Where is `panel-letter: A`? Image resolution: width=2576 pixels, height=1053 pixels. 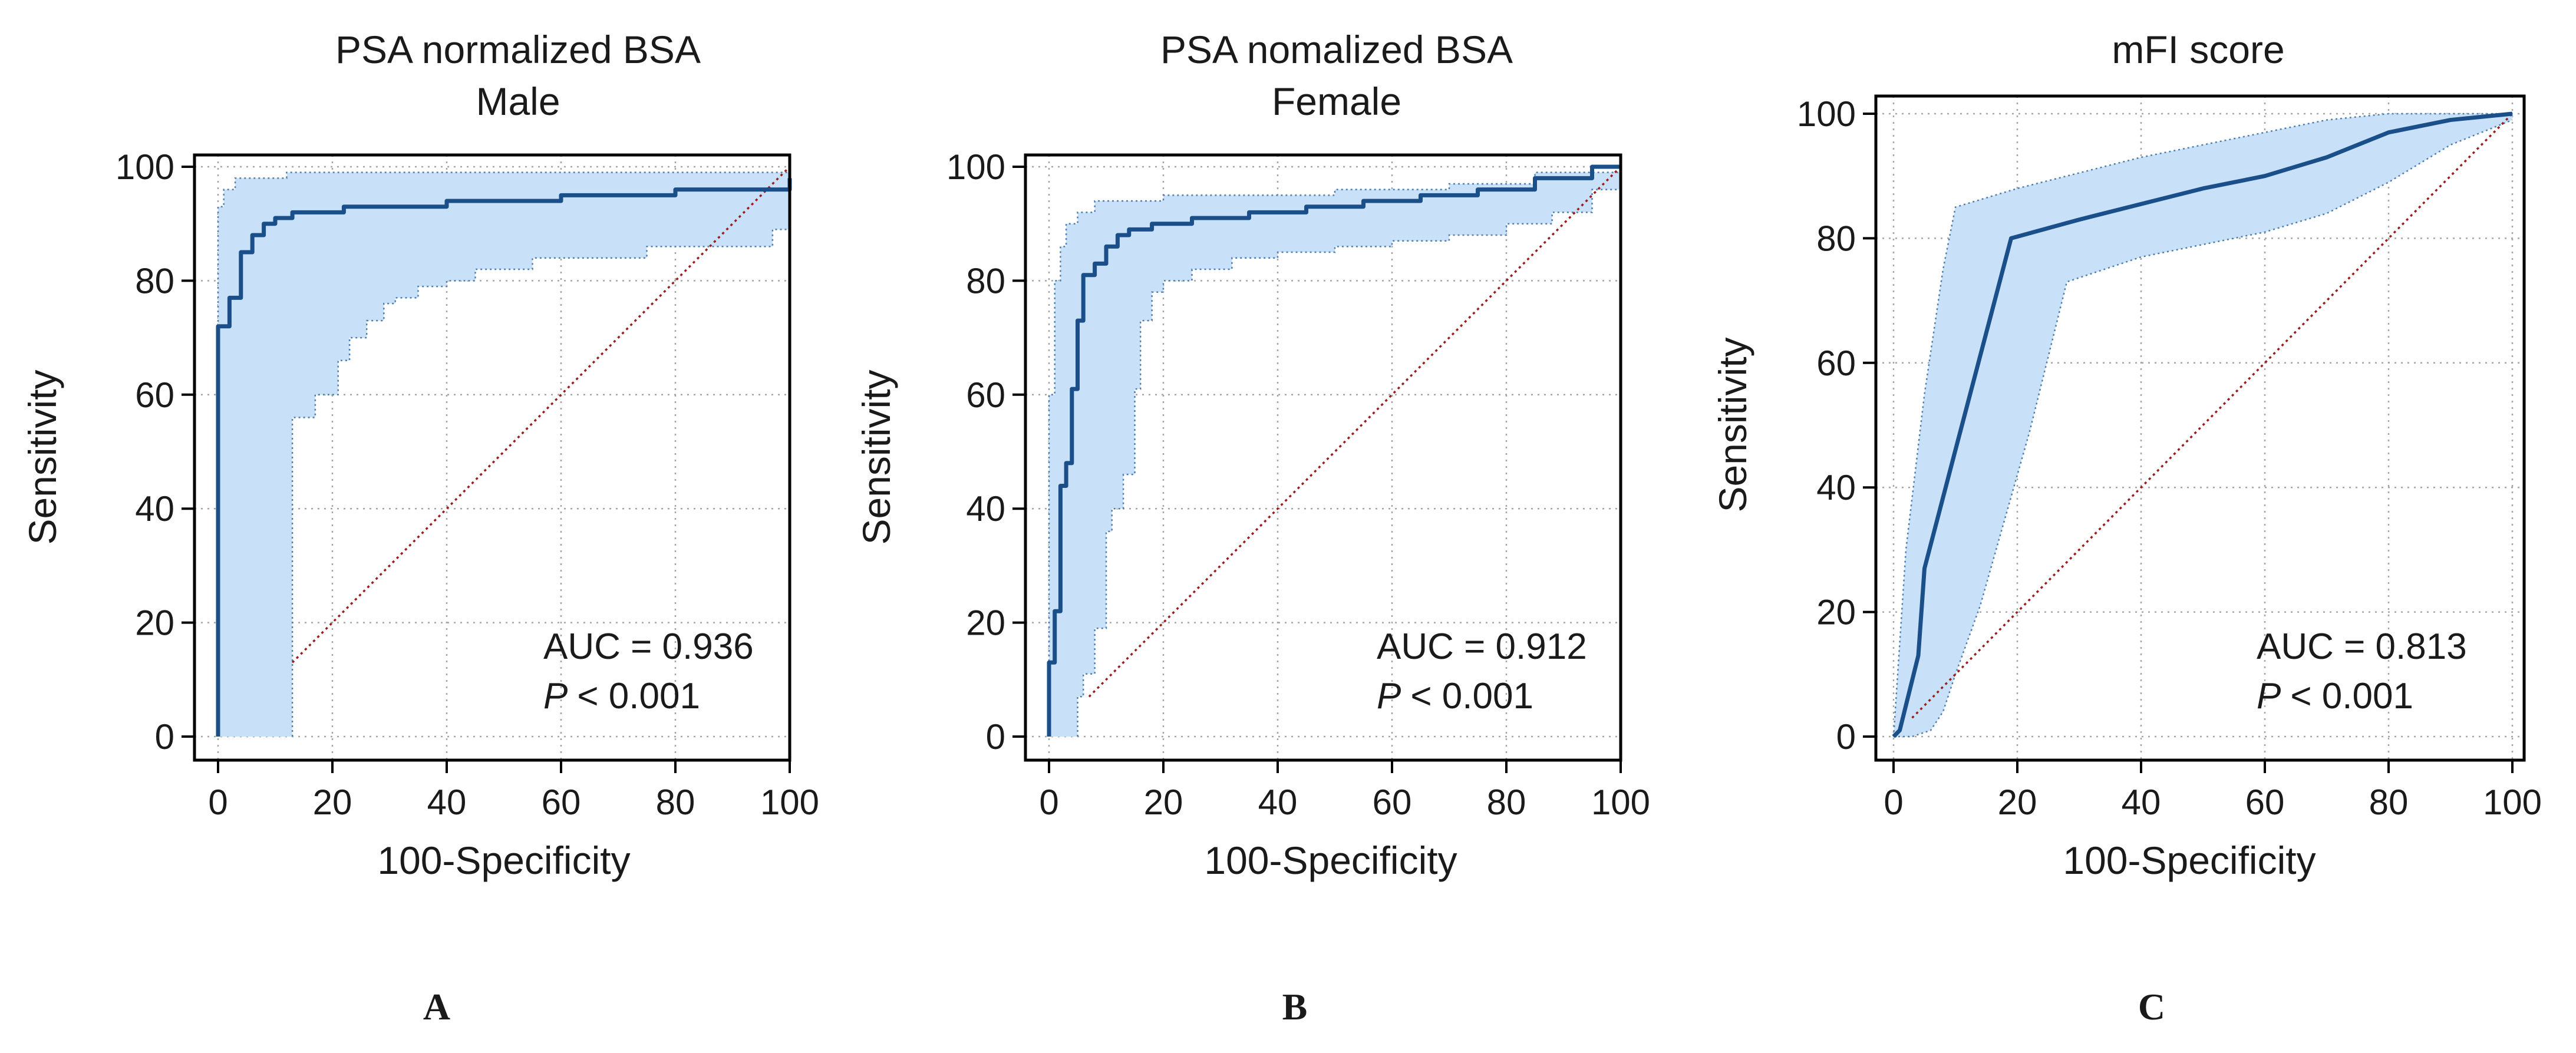
panel-letter: A is located at coordinates (437, 1007).